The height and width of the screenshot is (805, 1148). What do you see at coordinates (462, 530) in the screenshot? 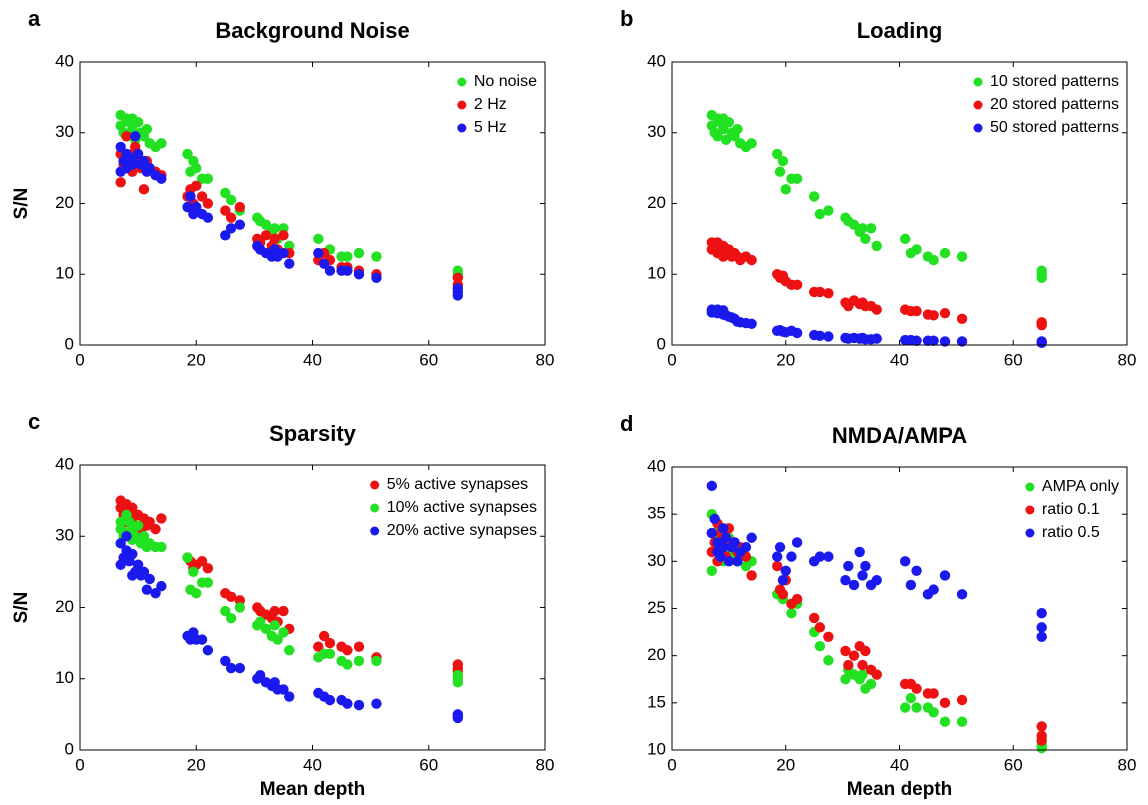
I see `legend-label: 20% active synapses` at bounding box center [462, 530].